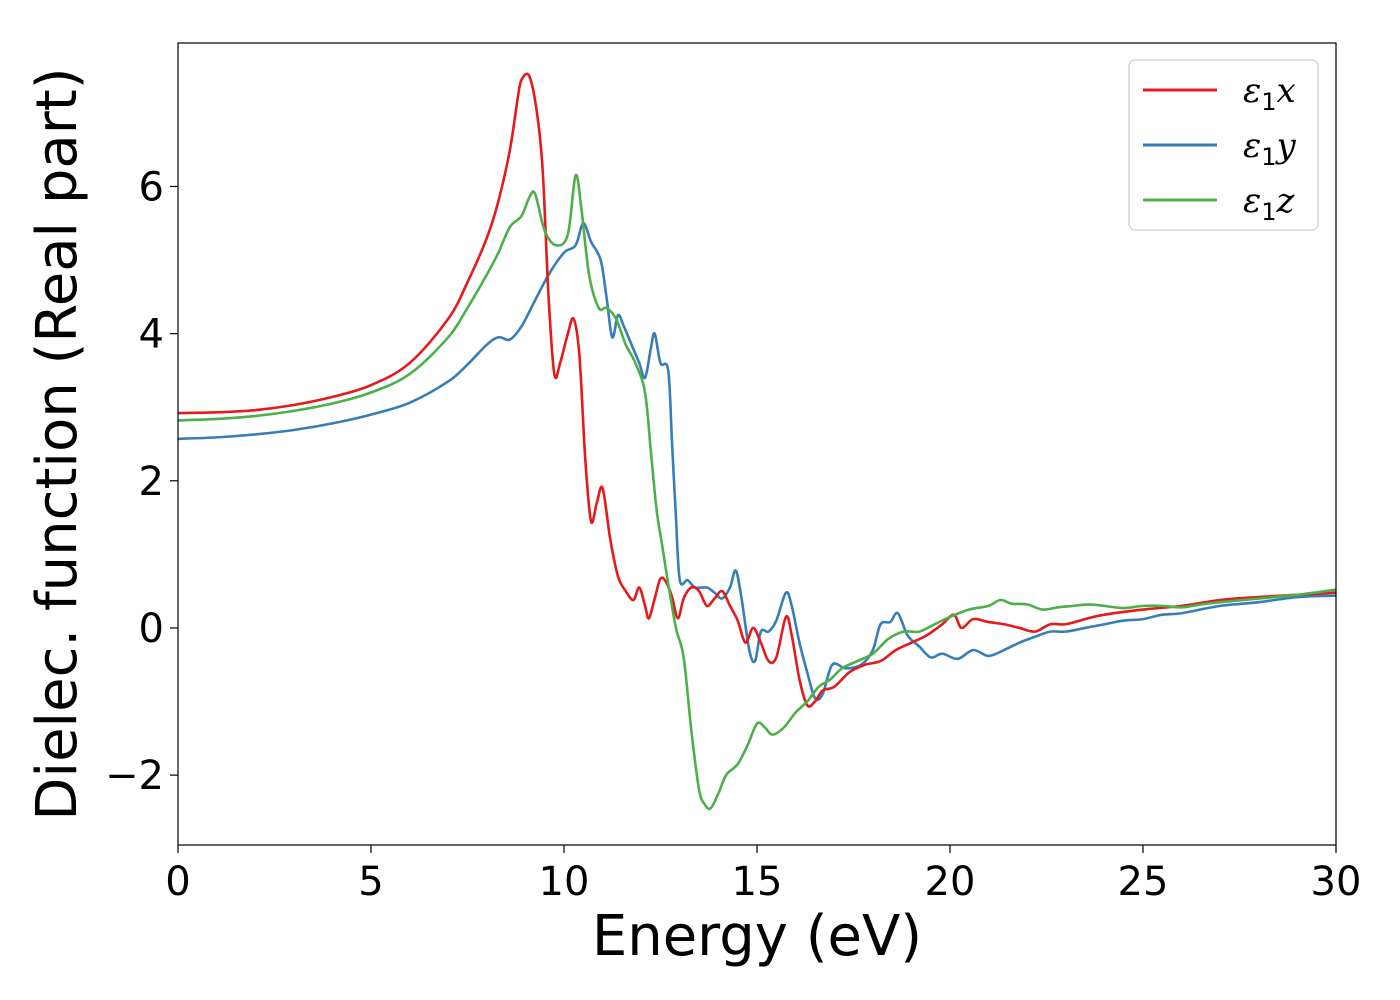 The width and height of the screenshot is (1400, 1000). Describe the element at coordinates (757, 882) in the screenshot. I see `x-tick-label: 15` at that location.